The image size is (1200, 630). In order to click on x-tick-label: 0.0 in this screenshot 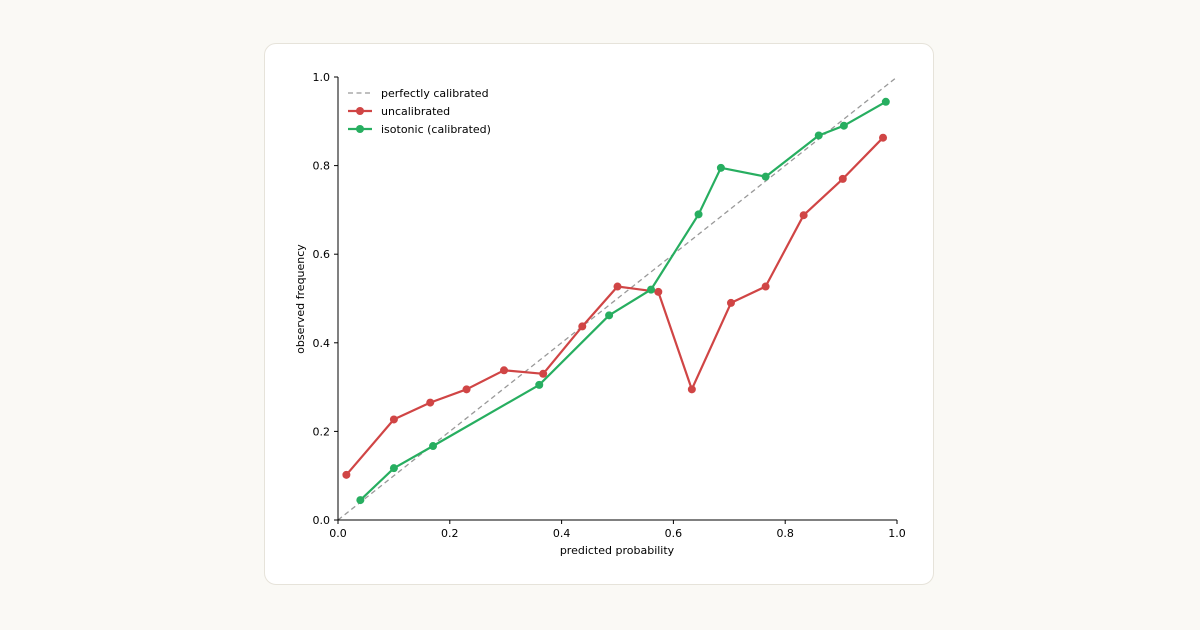, I will do `click(338, 533)`.